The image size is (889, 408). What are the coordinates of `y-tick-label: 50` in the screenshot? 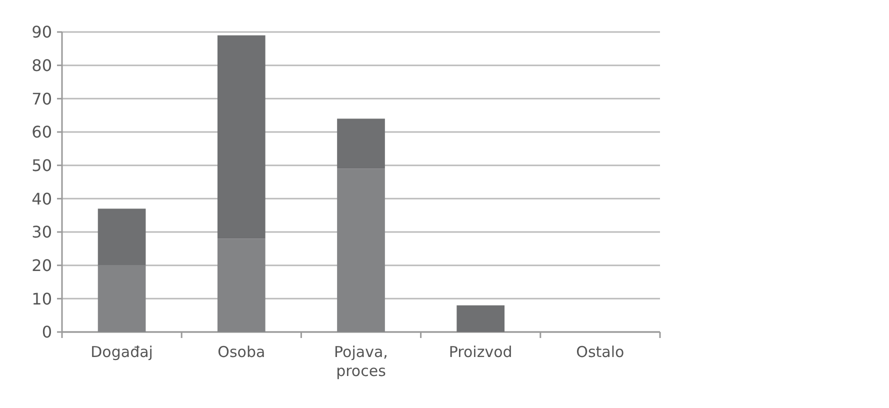 It's located at (42, 165).